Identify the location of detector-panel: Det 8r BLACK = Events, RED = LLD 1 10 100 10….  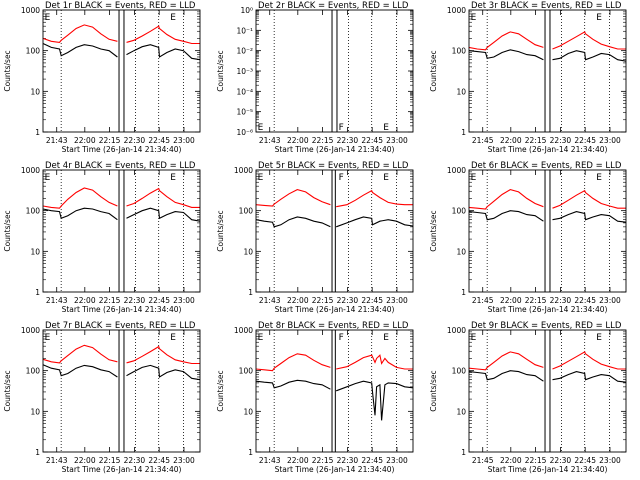
(315, 397).